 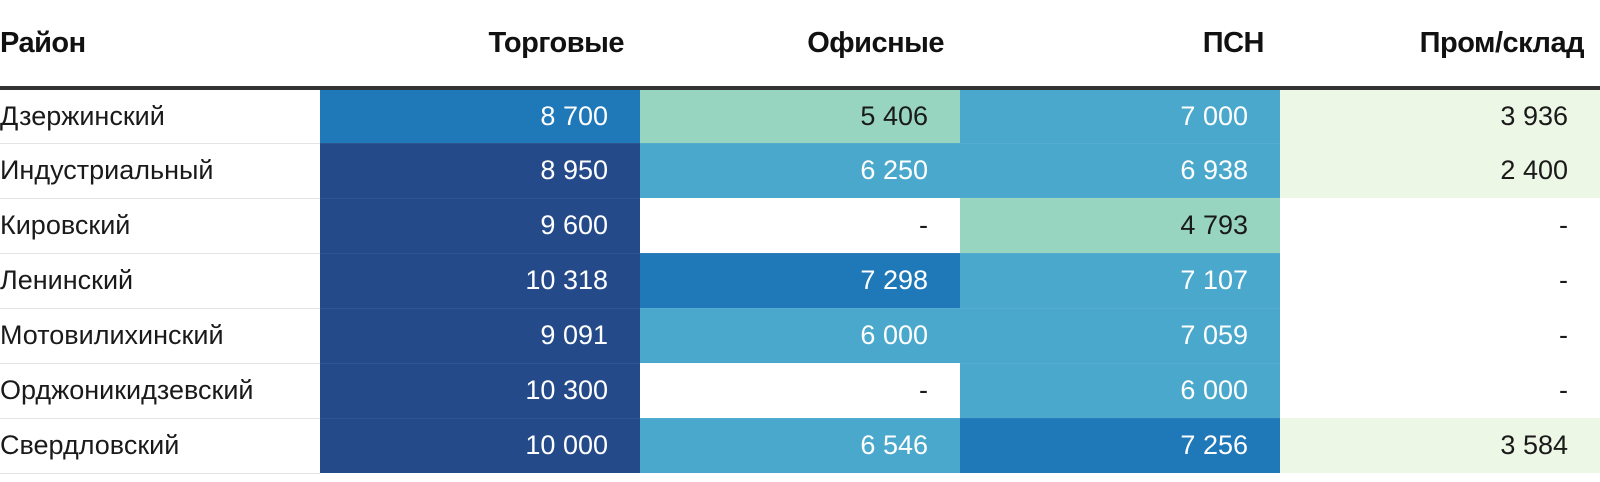 What do you see at coordinates (1440, 446) in the screenshot?
I see `heatmap-cell: 3 584` at bounding box center [1440, 446].